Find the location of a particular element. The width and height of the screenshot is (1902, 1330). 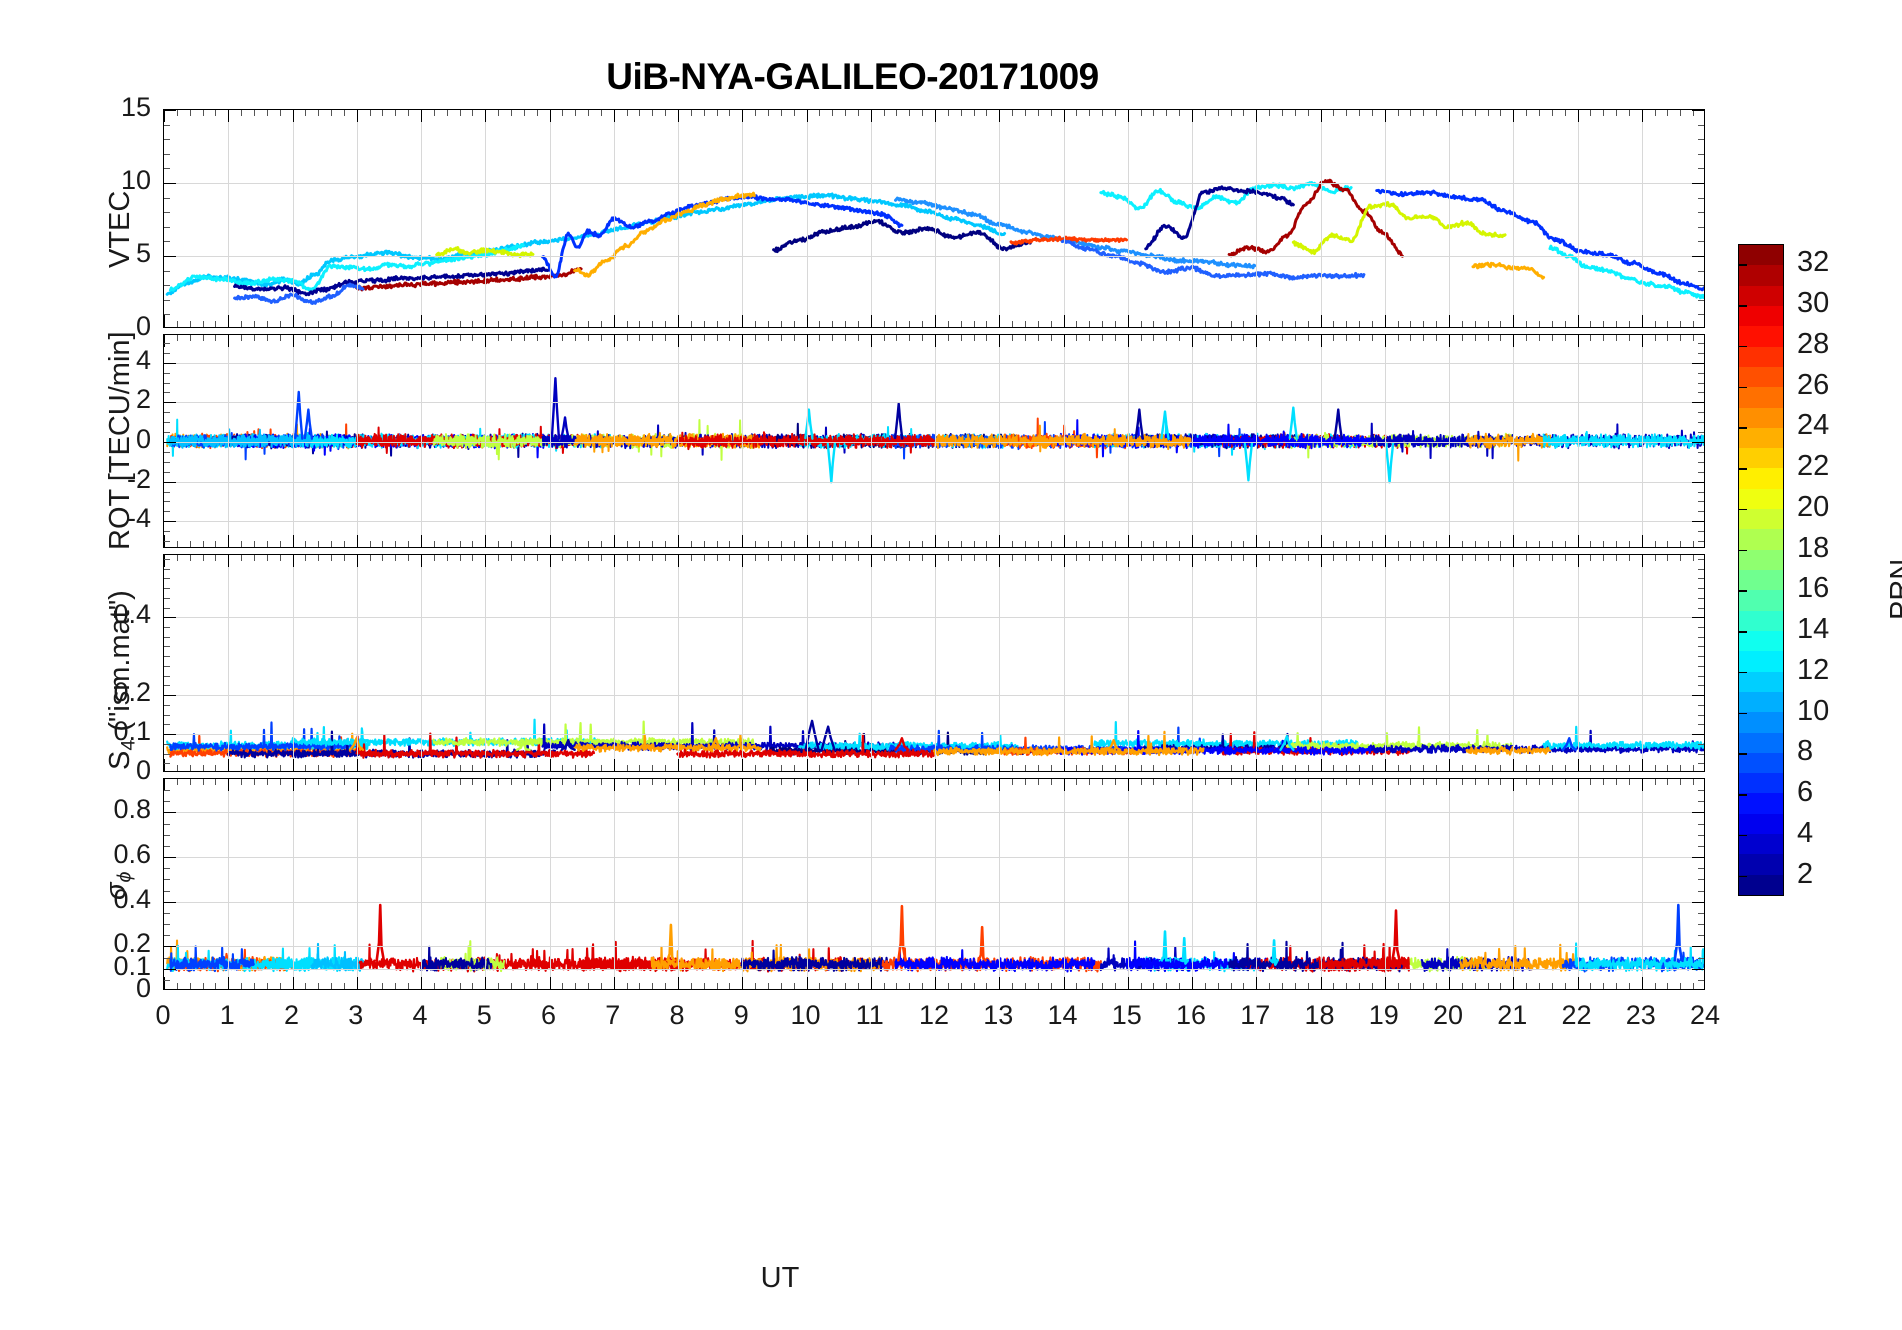

colorbar-tick-label: 24 is located at coordinates (1813, 425).